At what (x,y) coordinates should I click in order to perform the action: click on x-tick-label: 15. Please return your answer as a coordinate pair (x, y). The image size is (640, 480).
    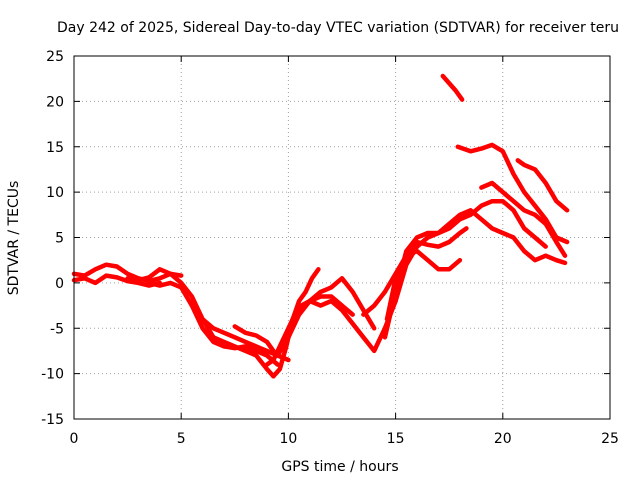
    Looking at the image, I should click on (396, 439).